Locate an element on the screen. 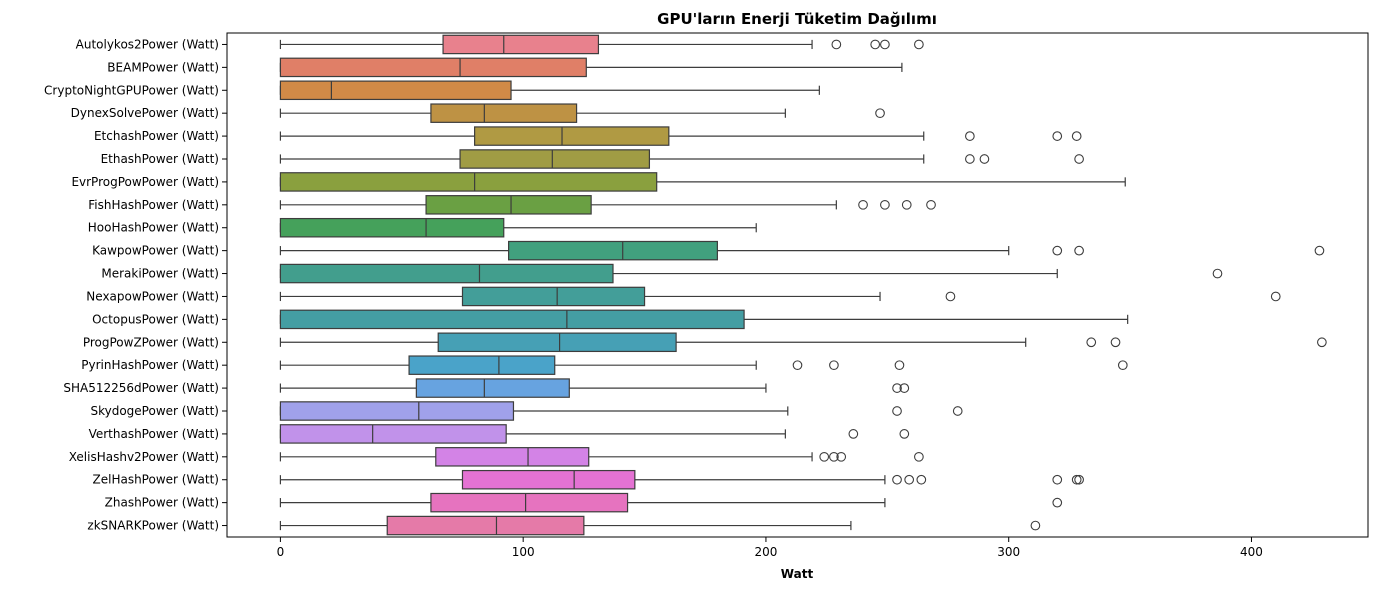 This screenshot has height=590, width=1390. y-tick-label: Autolykos2Power (Watt) is located at coordinates (147, 44).